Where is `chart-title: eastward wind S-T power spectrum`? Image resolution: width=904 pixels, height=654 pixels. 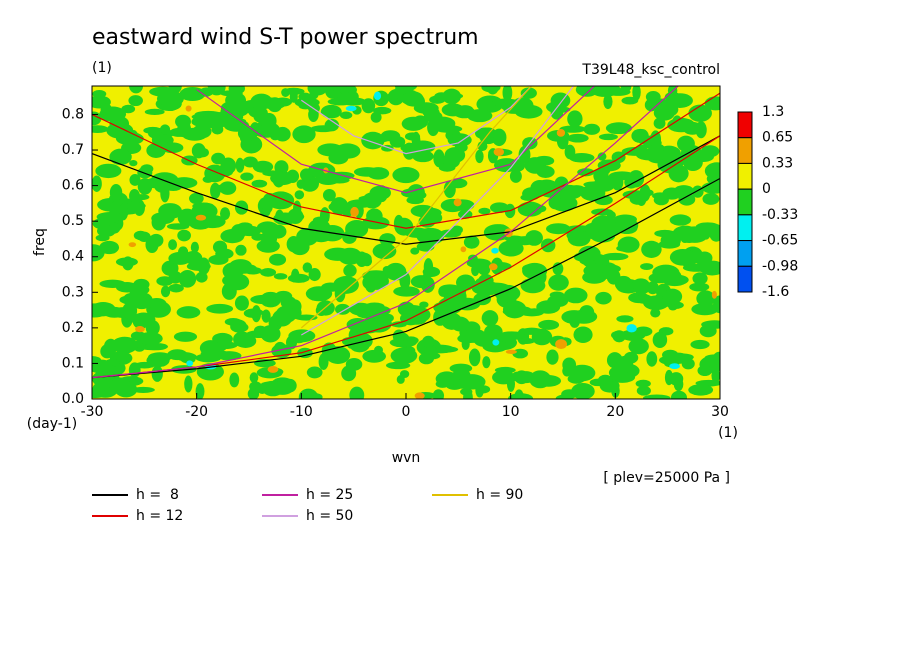
chart-title: eastward wind S-T power spectrum is located at coordinates (285, 37).